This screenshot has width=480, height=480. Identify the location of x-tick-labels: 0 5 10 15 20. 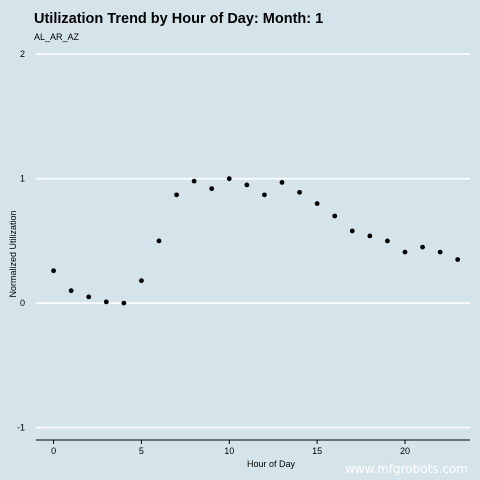
(230, 448).